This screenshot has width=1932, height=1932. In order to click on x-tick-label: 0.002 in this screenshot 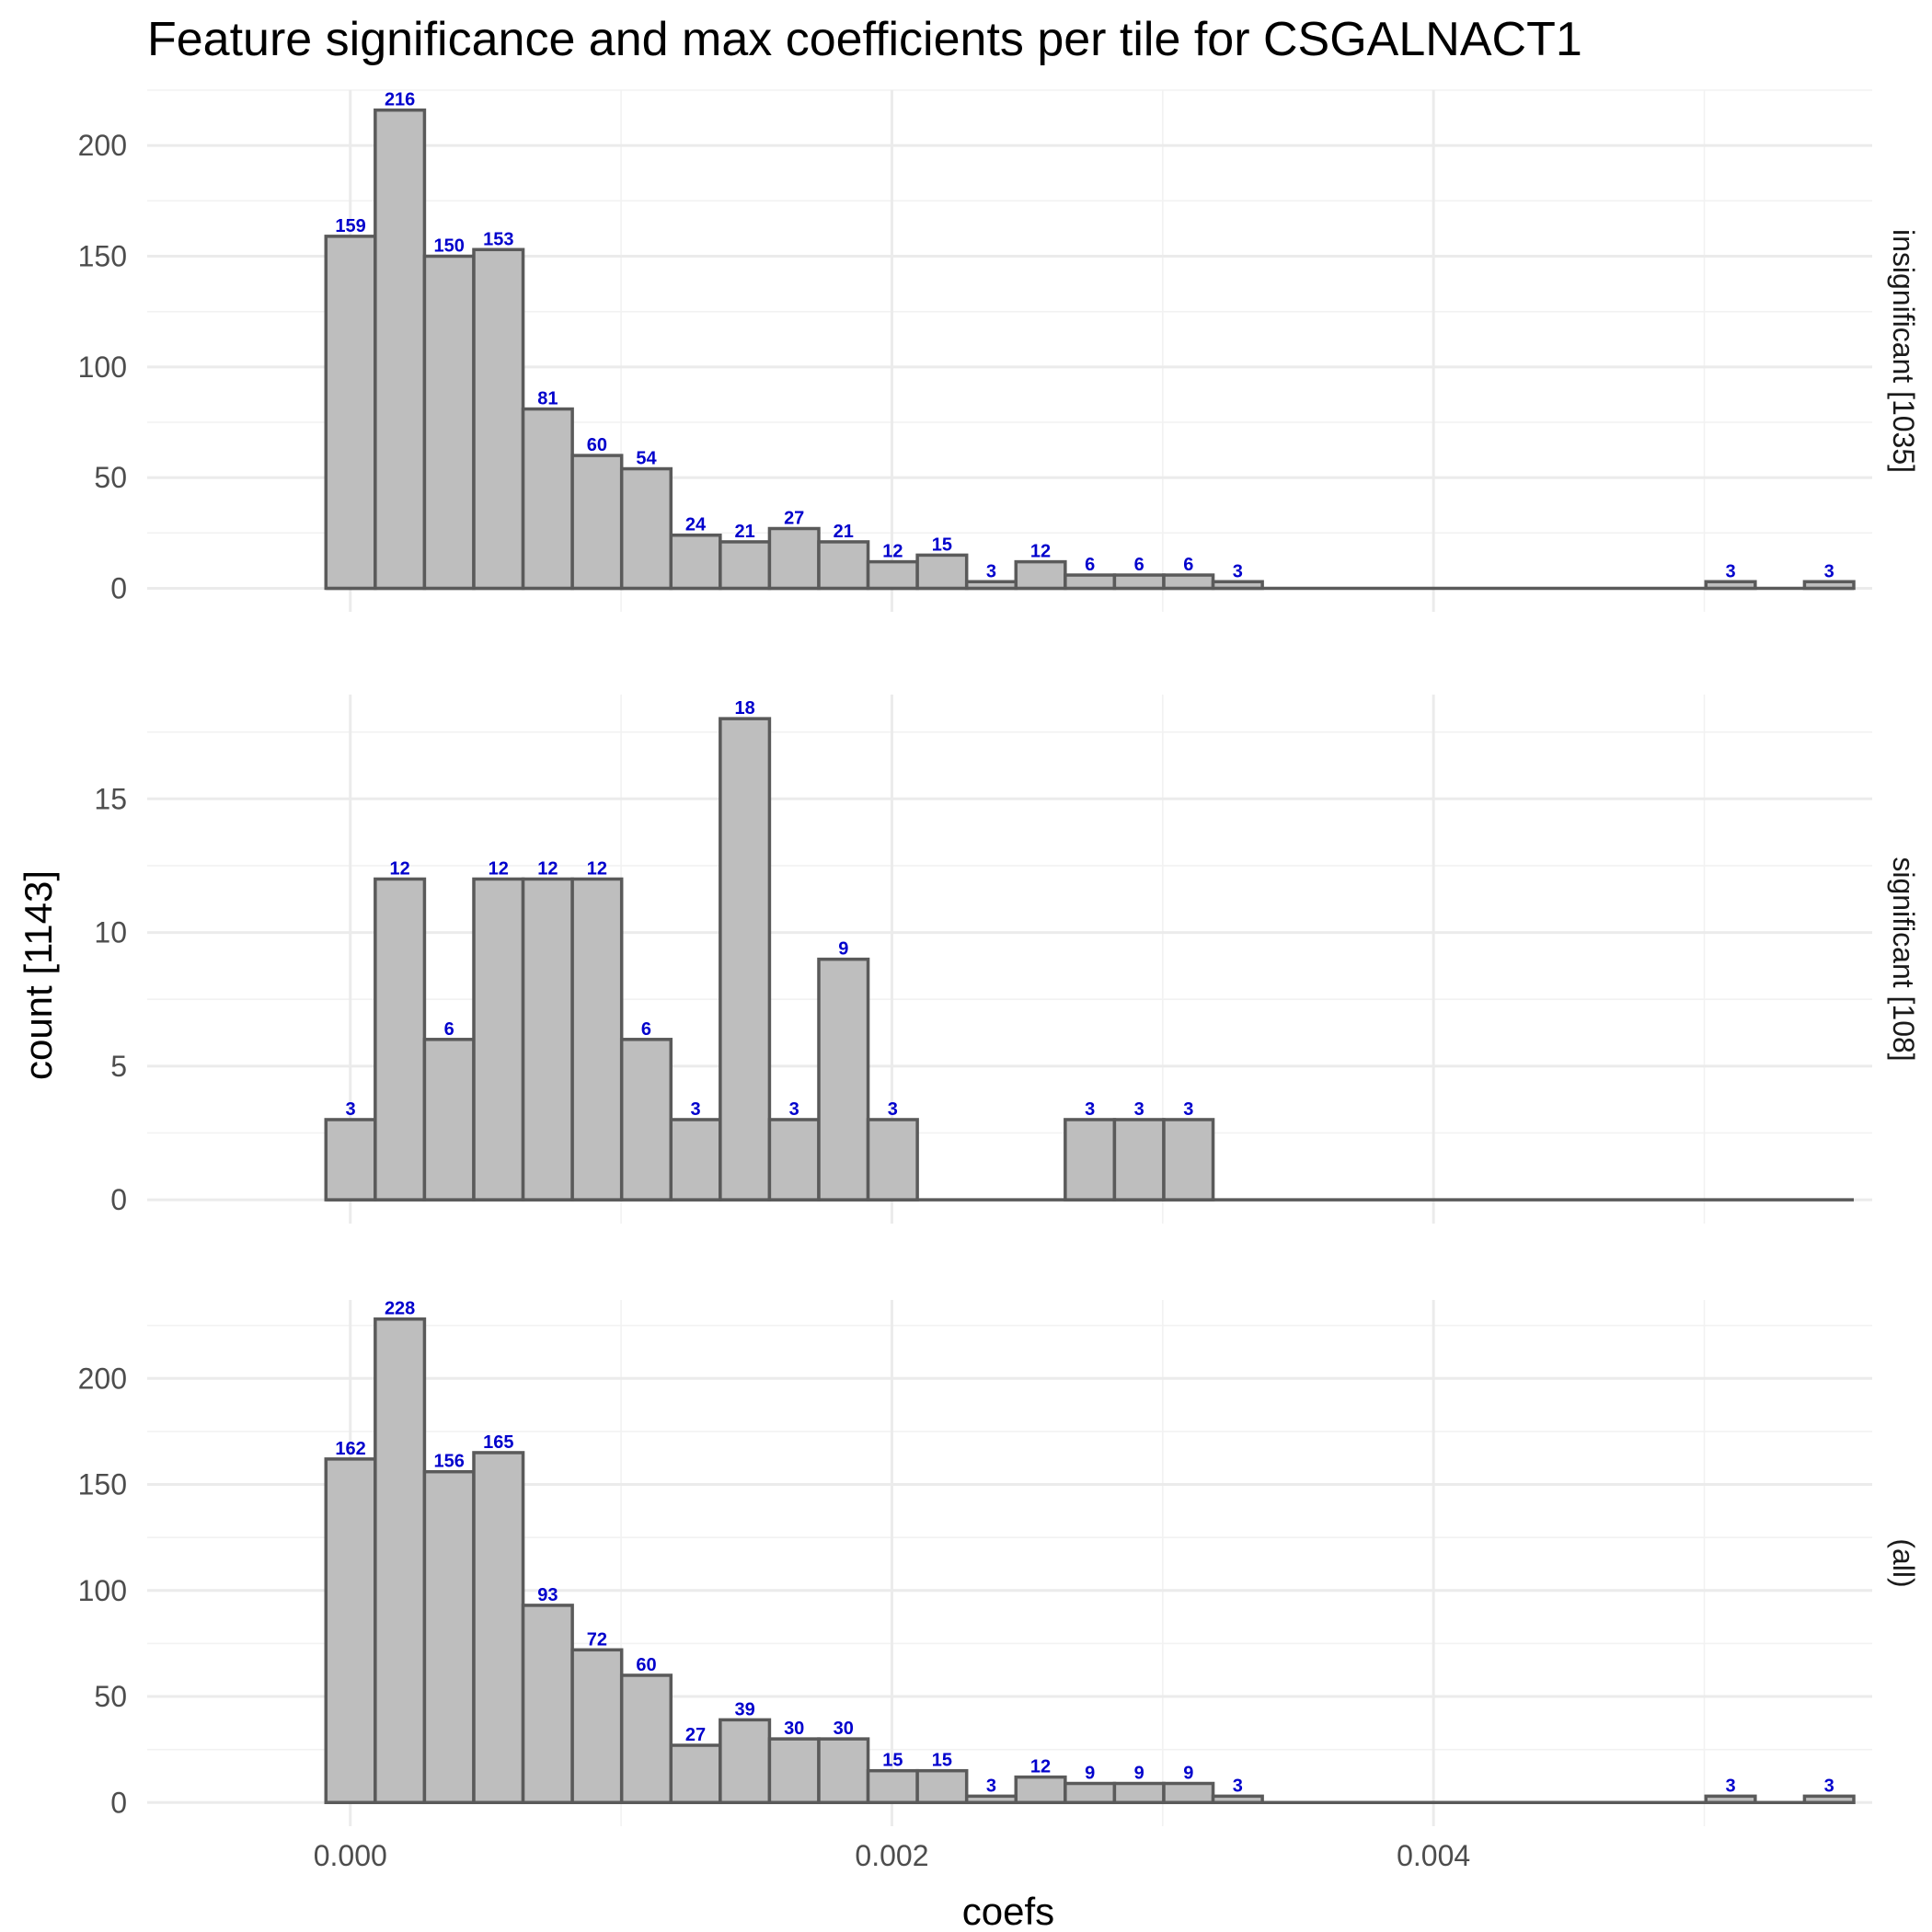, I will do `click(891, 1855)`.